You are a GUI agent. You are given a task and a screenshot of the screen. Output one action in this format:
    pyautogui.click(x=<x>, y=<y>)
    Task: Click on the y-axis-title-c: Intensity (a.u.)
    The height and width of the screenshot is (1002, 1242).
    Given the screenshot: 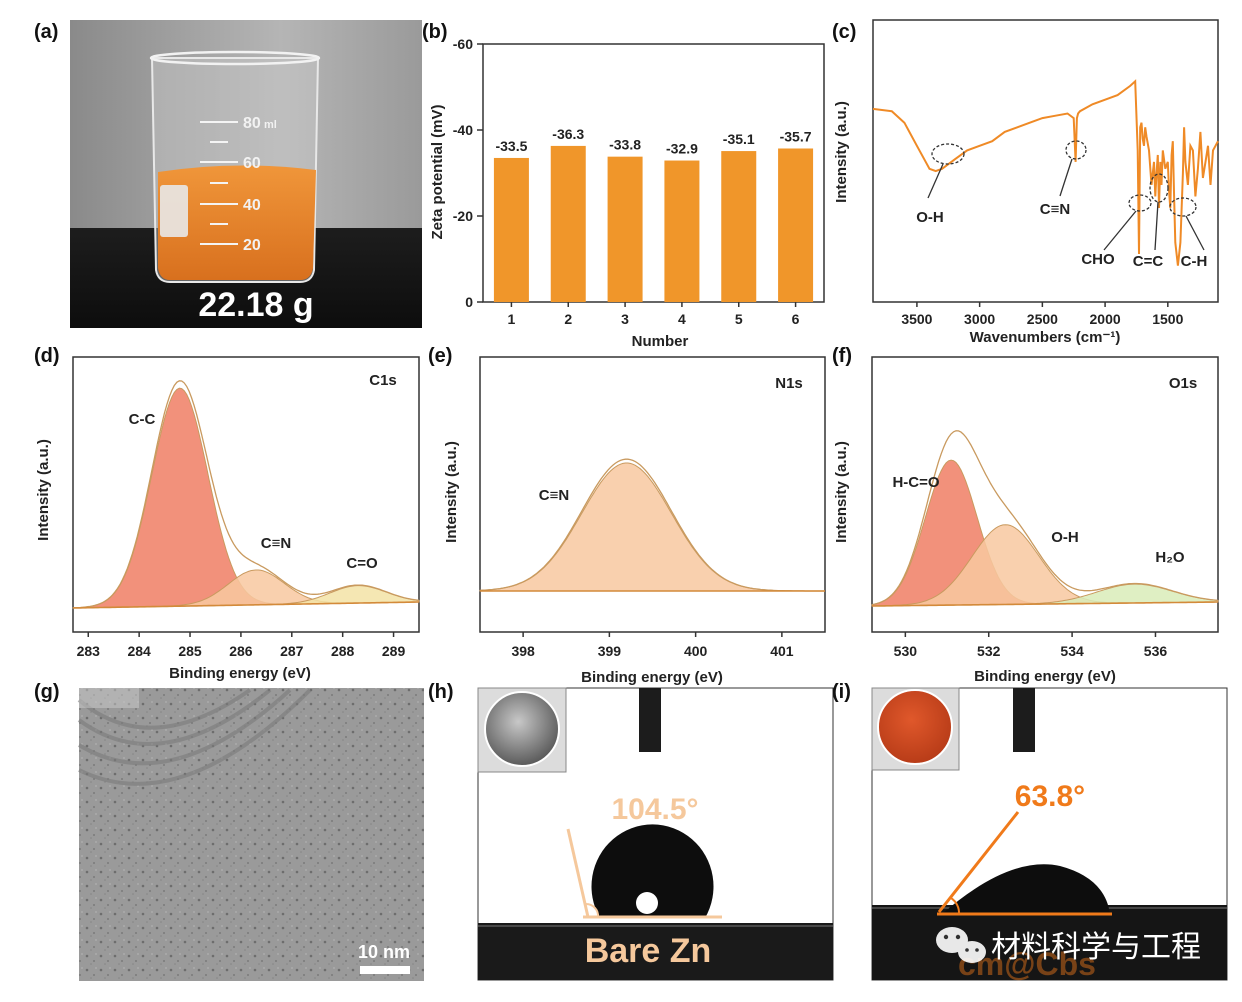 What is the action you would take?
    pyautogui.click(x=841, y=152)
    